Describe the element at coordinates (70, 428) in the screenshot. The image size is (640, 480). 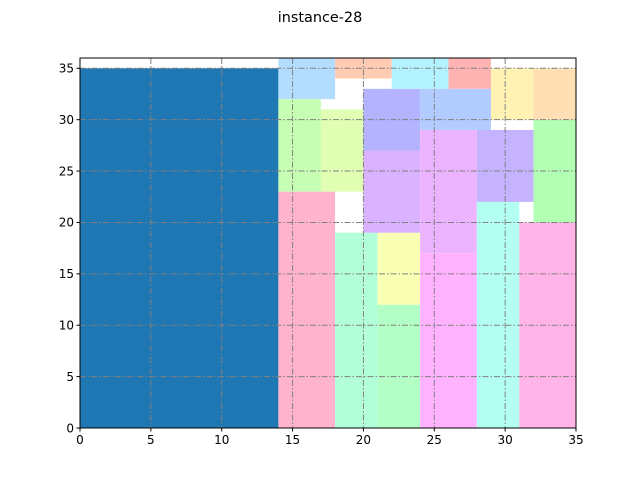
I see `y-tick-label: 0` at that location.